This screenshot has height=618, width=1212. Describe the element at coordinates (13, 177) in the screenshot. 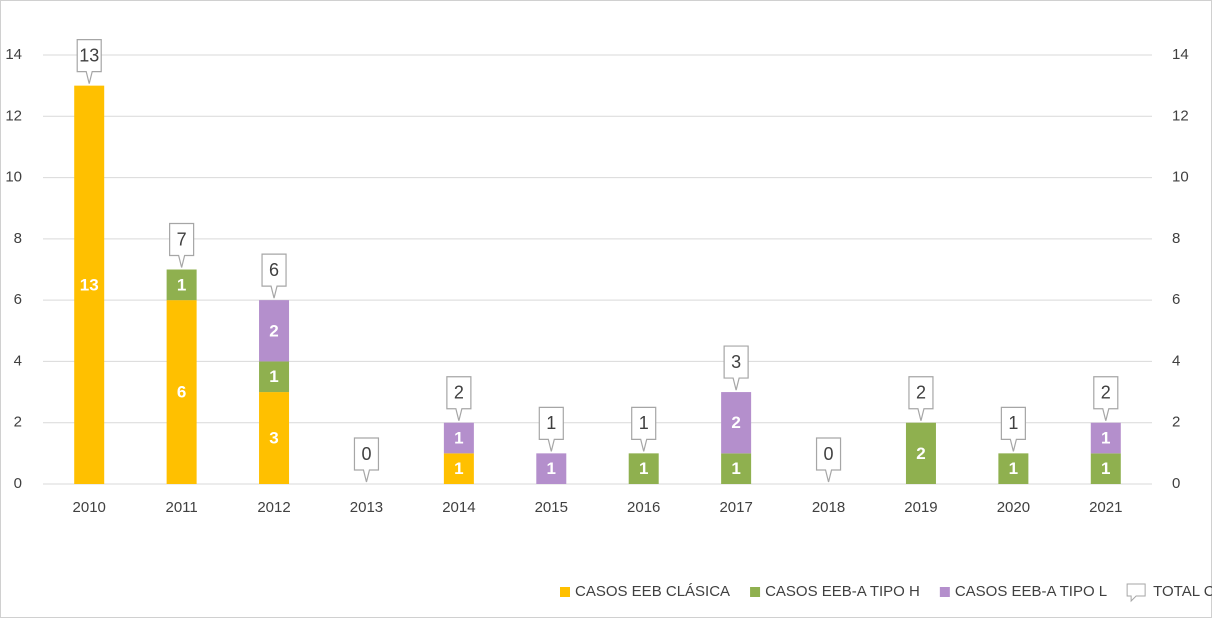

I see `y-tick-label: 10` at that location.